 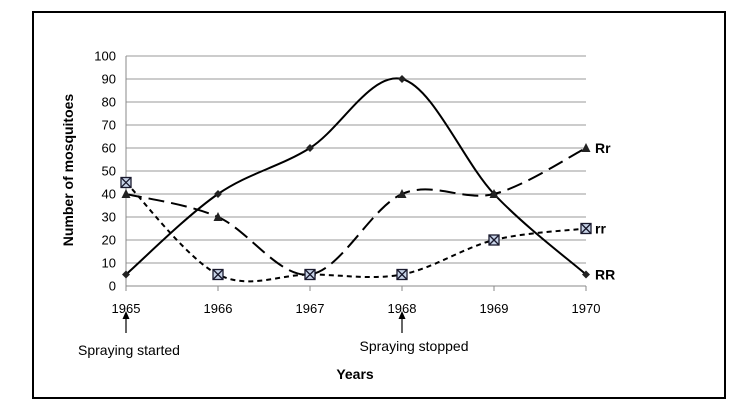 What do you see at coordinates (112, 286) in the screenshot?
I see `y-tick-label: 0` at bounding box center [112, 286].